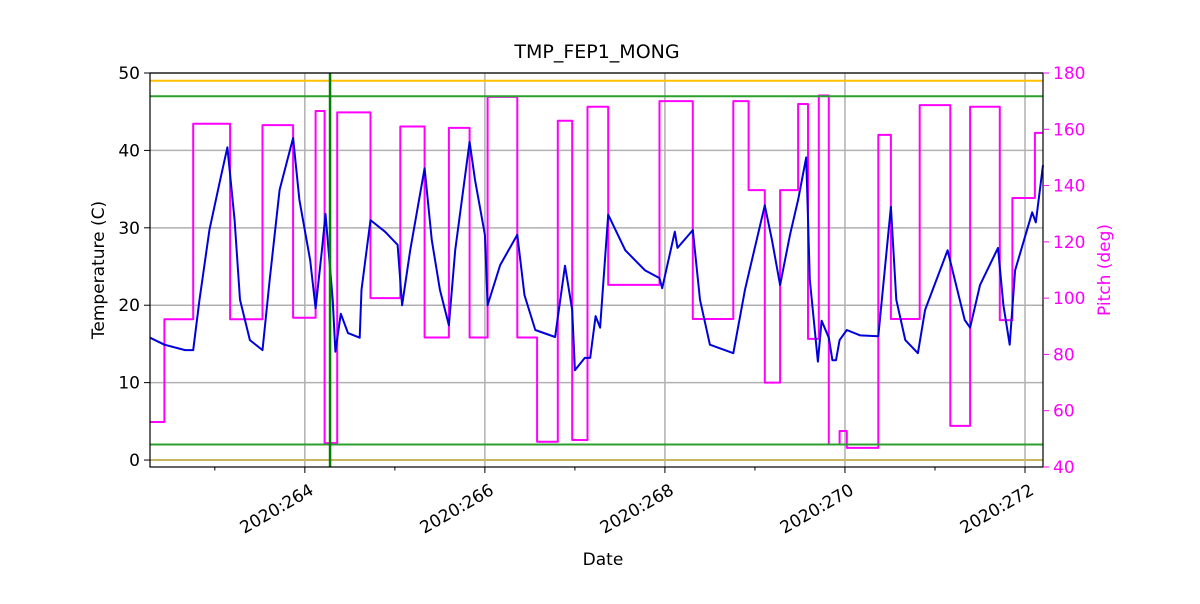 This screenshot has height=604, width=1200. I want to click on y2-tick-label: 80, so click(1064, 355).